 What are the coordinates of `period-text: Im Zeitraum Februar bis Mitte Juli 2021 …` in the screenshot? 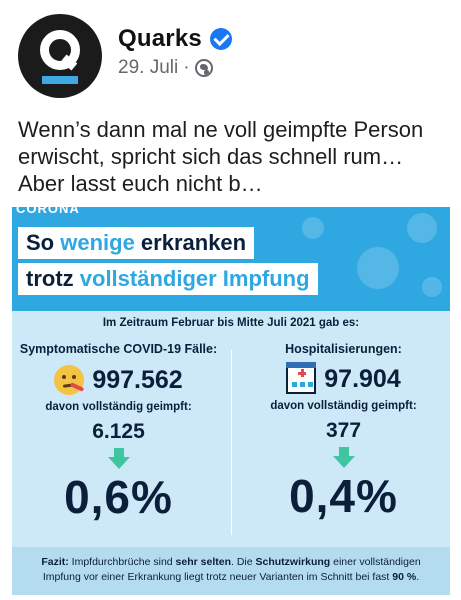 It's located at (231, 323).